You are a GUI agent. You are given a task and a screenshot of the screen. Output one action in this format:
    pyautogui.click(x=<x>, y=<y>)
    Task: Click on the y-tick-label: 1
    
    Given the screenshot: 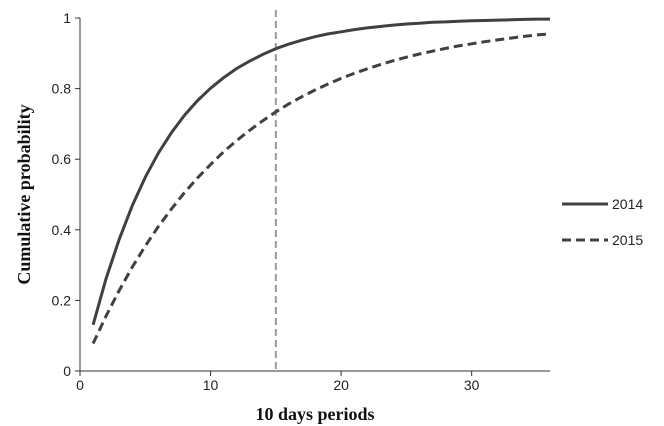 What is the action you would take?
    pyautogui.click(x=67, y=18)
    